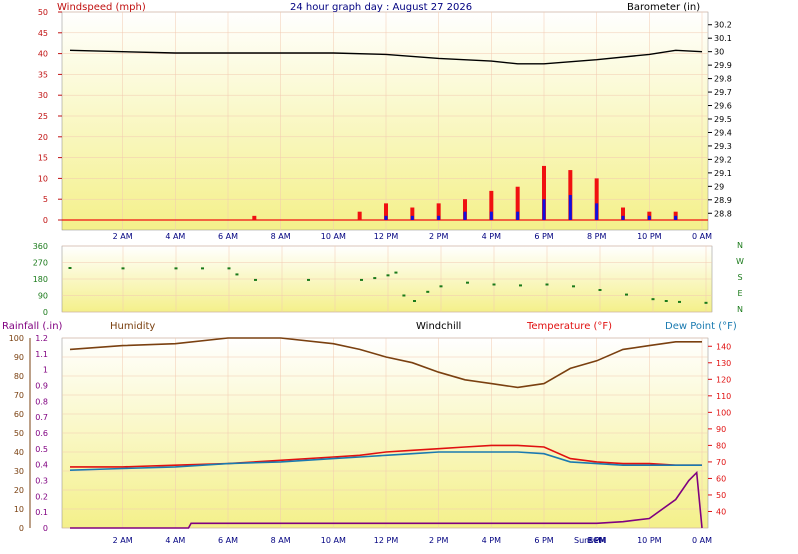 Image resolution: width=798 pixels, height=554 pixels. What do you see at coordinates (386, 57) in the screenshot?
I see `barometer-line` at bounding box center [386, 57].